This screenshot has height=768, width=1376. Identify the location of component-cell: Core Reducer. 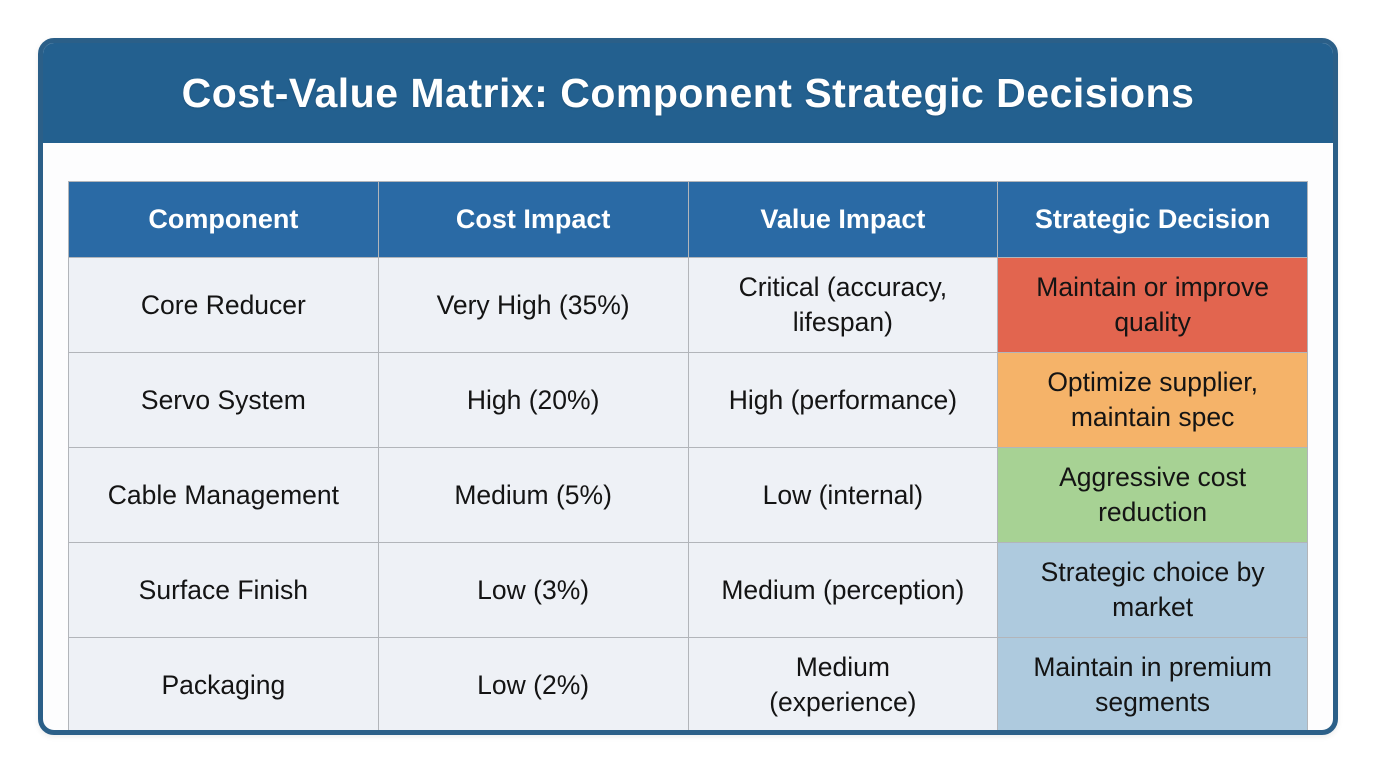
(223, 305).